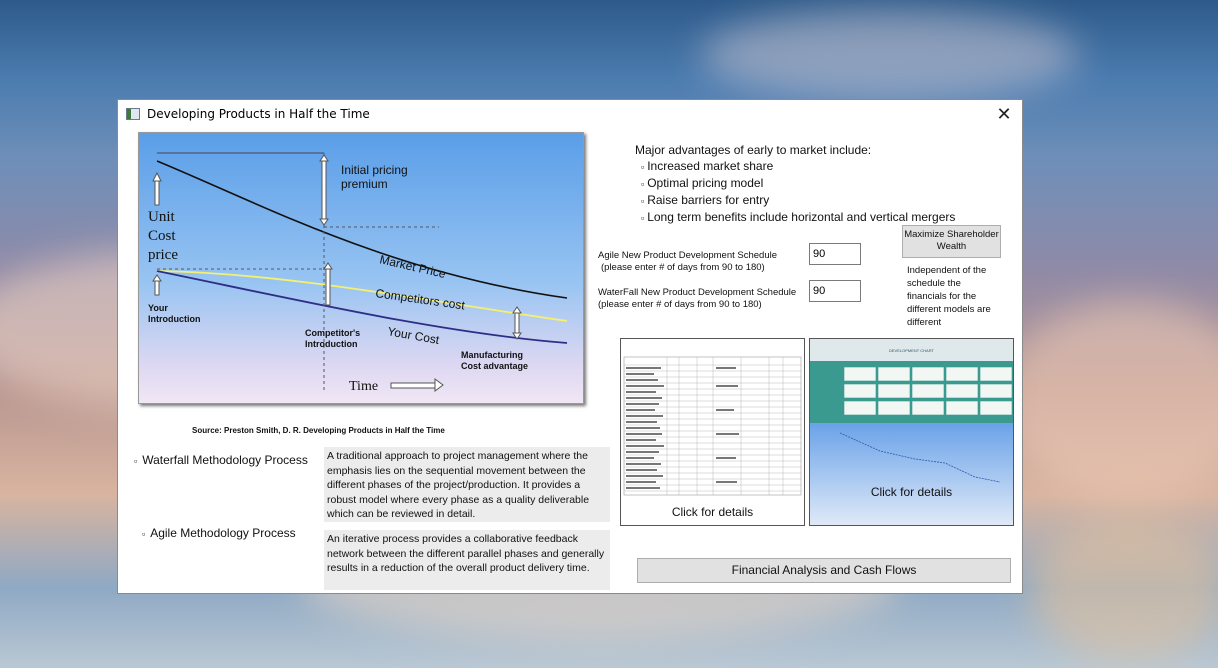  What do you see at coordinates (174, 319) in the screenshot?
I see `your-introduction-label: Introduction` at bounding box center [174, 319].